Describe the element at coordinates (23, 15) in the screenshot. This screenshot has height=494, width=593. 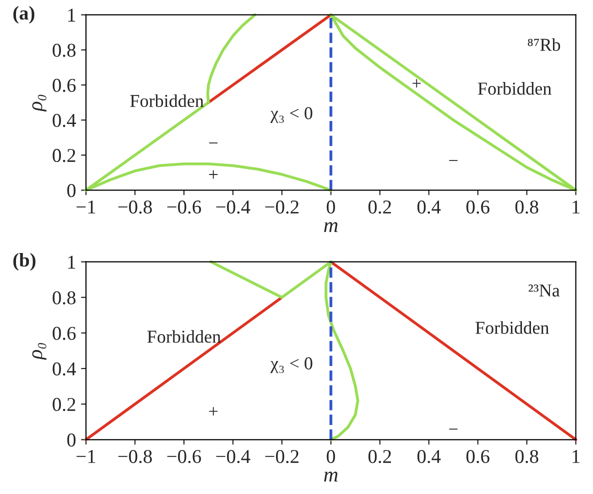
I see `chart-title: (a)` at that location.